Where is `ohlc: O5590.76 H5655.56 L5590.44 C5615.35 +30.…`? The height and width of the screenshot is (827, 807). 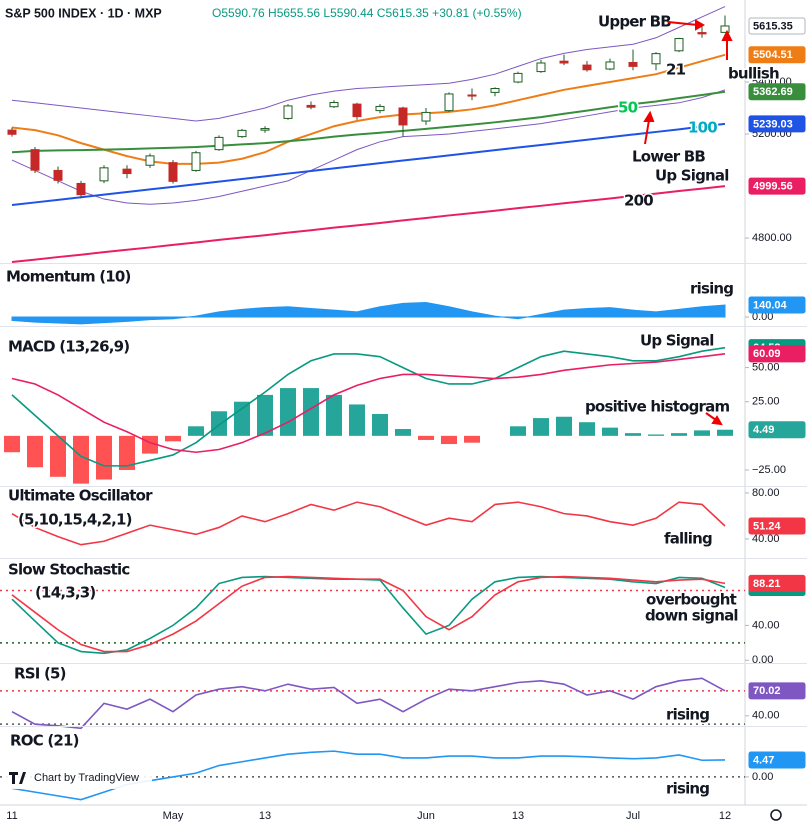 ohlc: O5590.76 H5655.56 L5590.44 C5615.35 +30.… is located at coordinates (367, 13).